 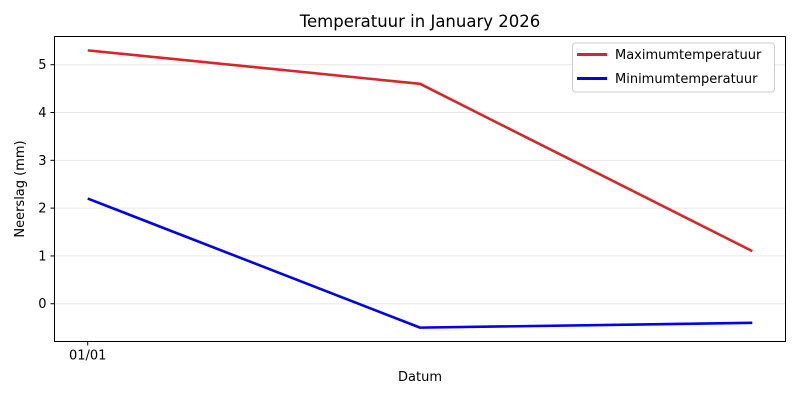 I want to click on legend: Maximumtemperatuur Minimumtemperatuur, so click(x=673, y=67).